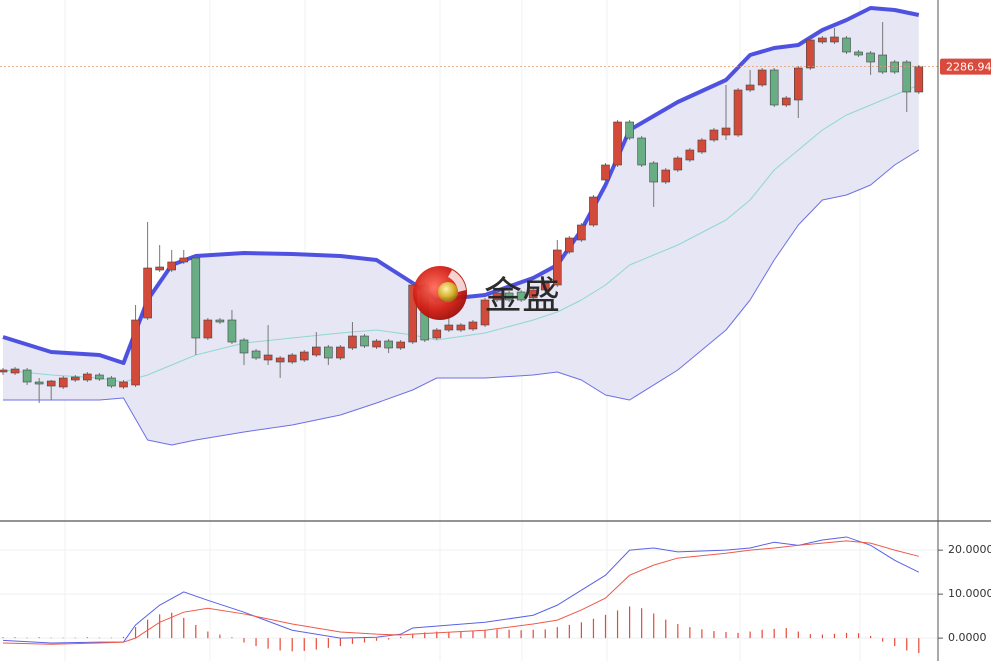 The image size is (991, 661). I want to click on watermark: 金盛, so click(486, 293).